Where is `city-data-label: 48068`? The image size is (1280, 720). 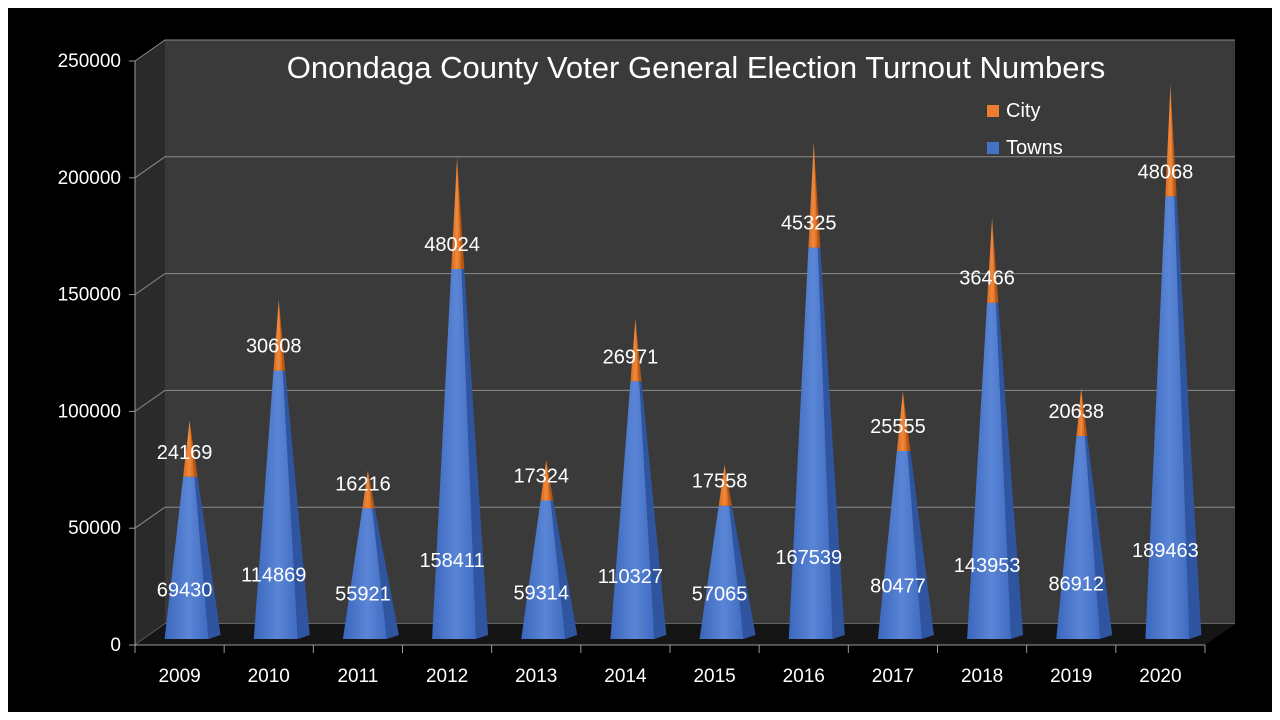
city-data-label: 48068 is located at coordinates (1166, 172).